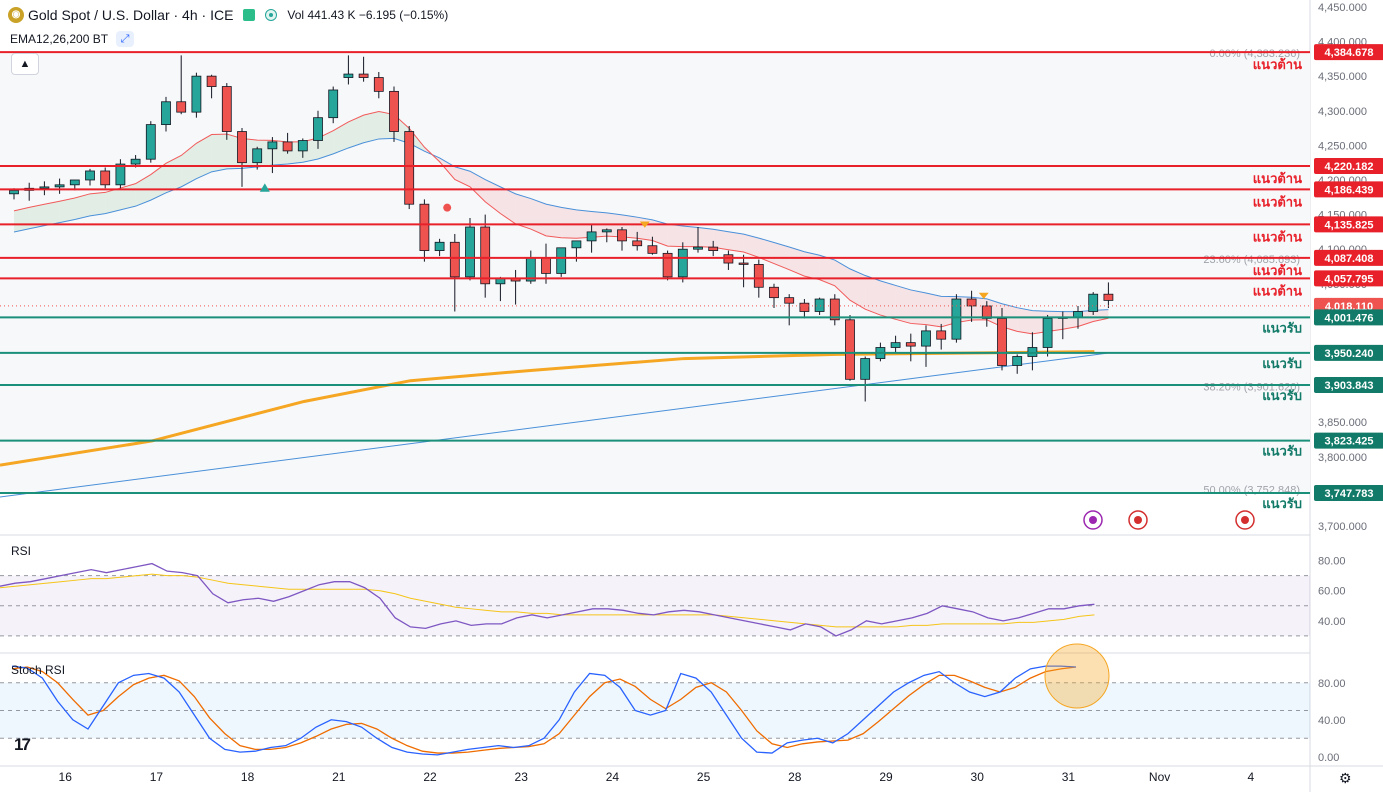 The image size is (1383, 797). Describe the element at coordinates (22, 744) in the screenshot. I see `tradingview-logo-icon: 17` at that location.